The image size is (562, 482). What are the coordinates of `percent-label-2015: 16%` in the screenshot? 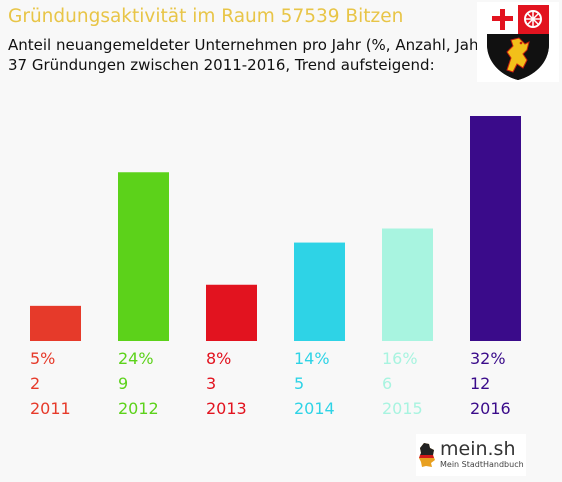 It's located at (400, 358).